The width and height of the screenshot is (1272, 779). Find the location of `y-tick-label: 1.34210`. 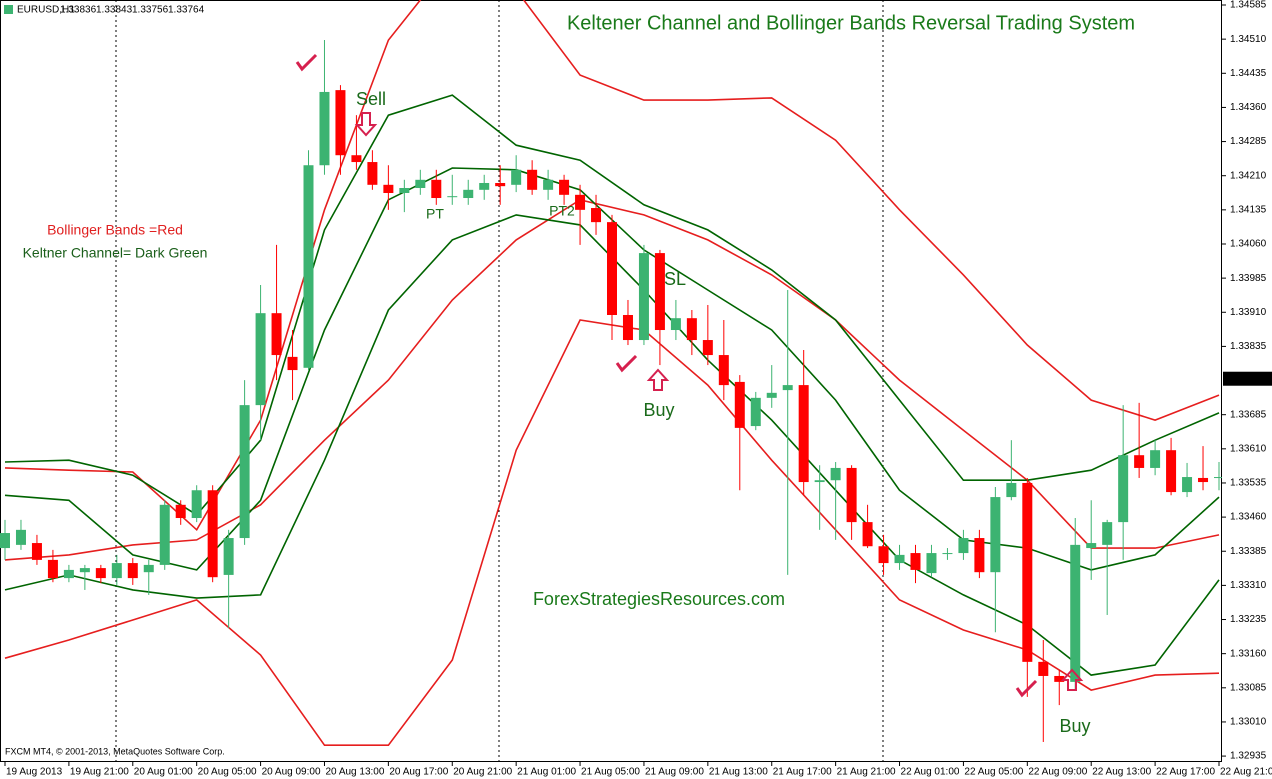

y-tick-label: 1.34210 is located at coordinates (1248, 175).